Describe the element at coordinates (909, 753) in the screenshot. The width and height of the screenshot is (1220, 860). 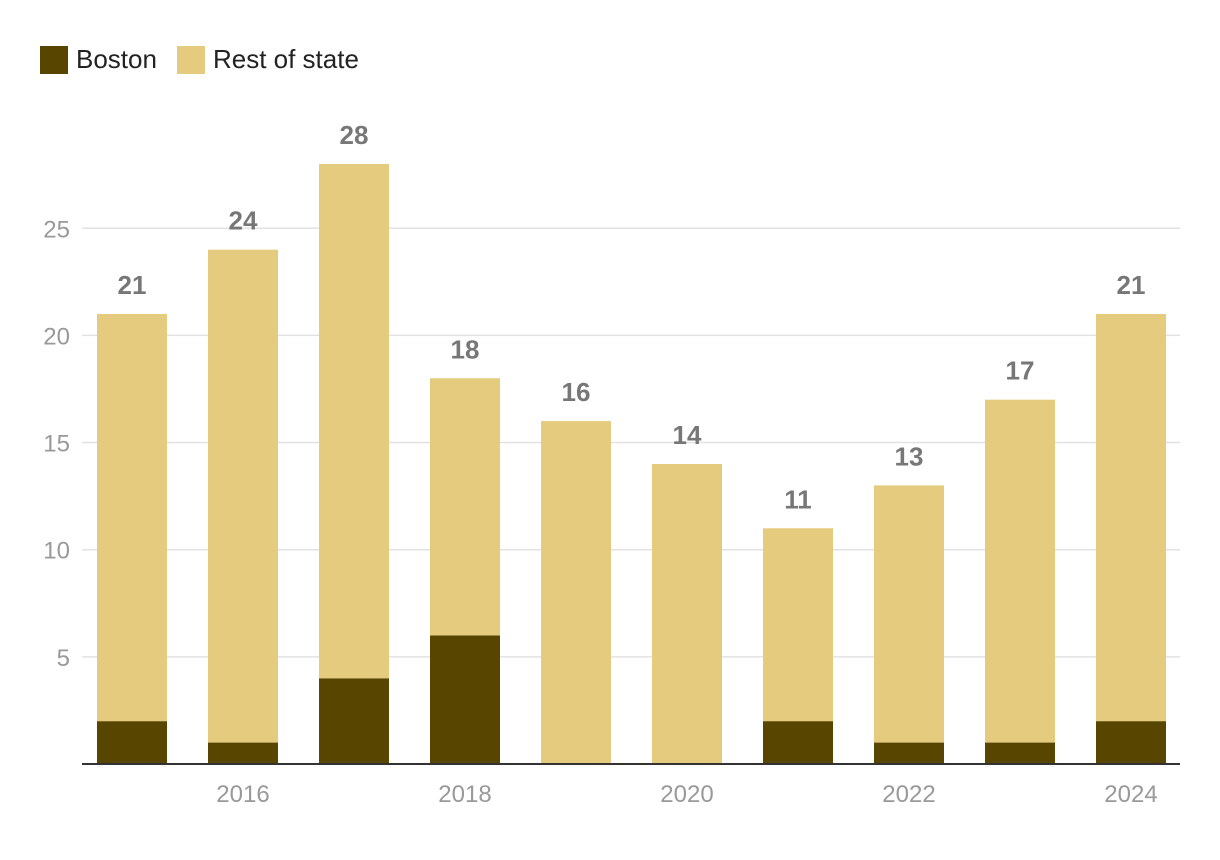
I see `bar-boston-2022` at that location.